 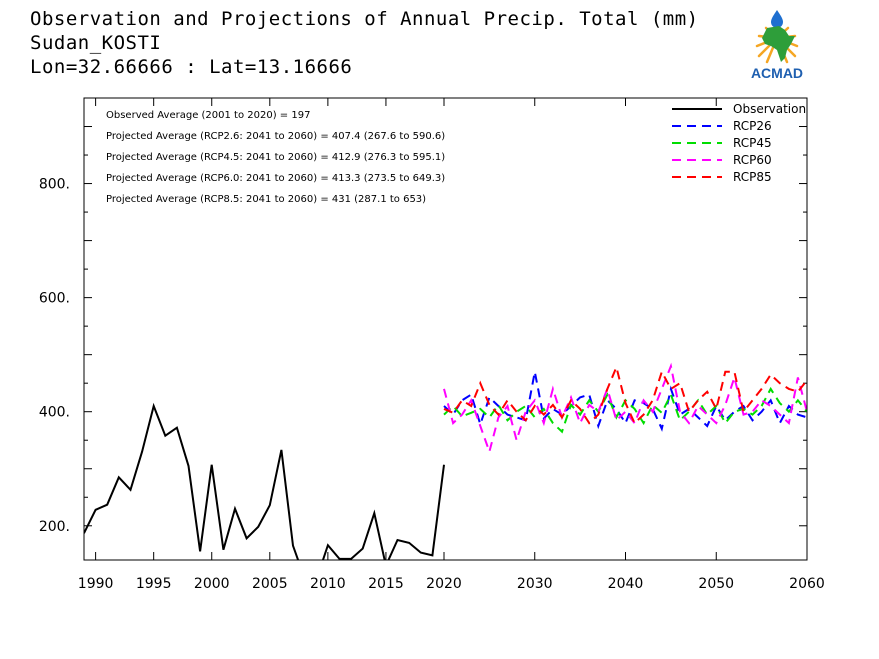 What do you see at coordinates (96, 584) in the screenshot?
I see `x-tick-label: 1990` at bounding box center [96, 584].